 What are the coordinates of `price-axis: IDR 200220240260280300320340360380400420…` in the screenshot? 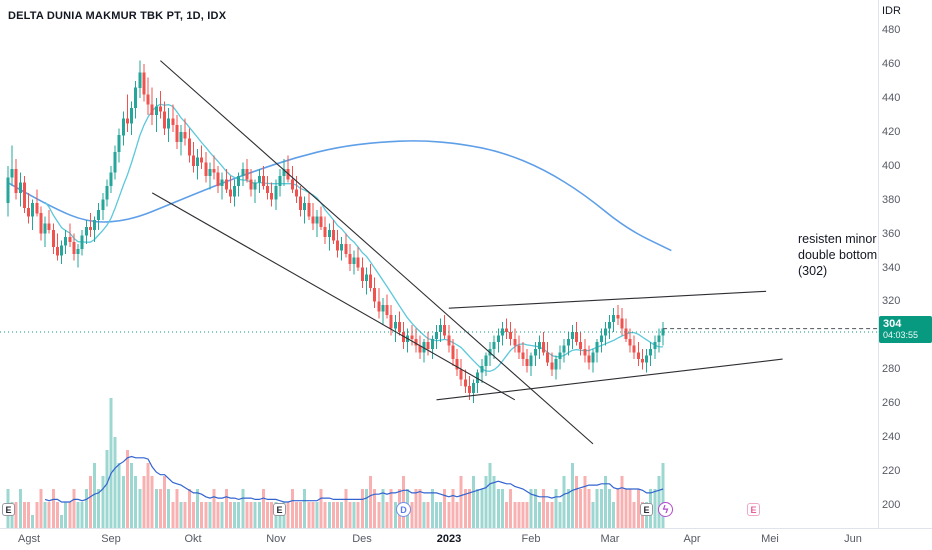 It's located at (906, 264).